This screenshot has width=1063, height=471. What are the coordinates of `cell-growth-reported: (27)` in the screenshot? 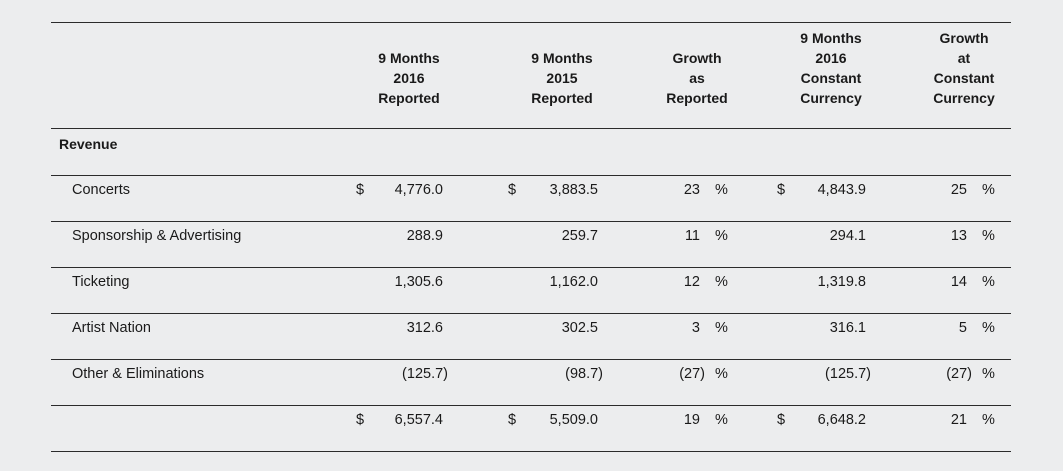 It's located at (692, 374).